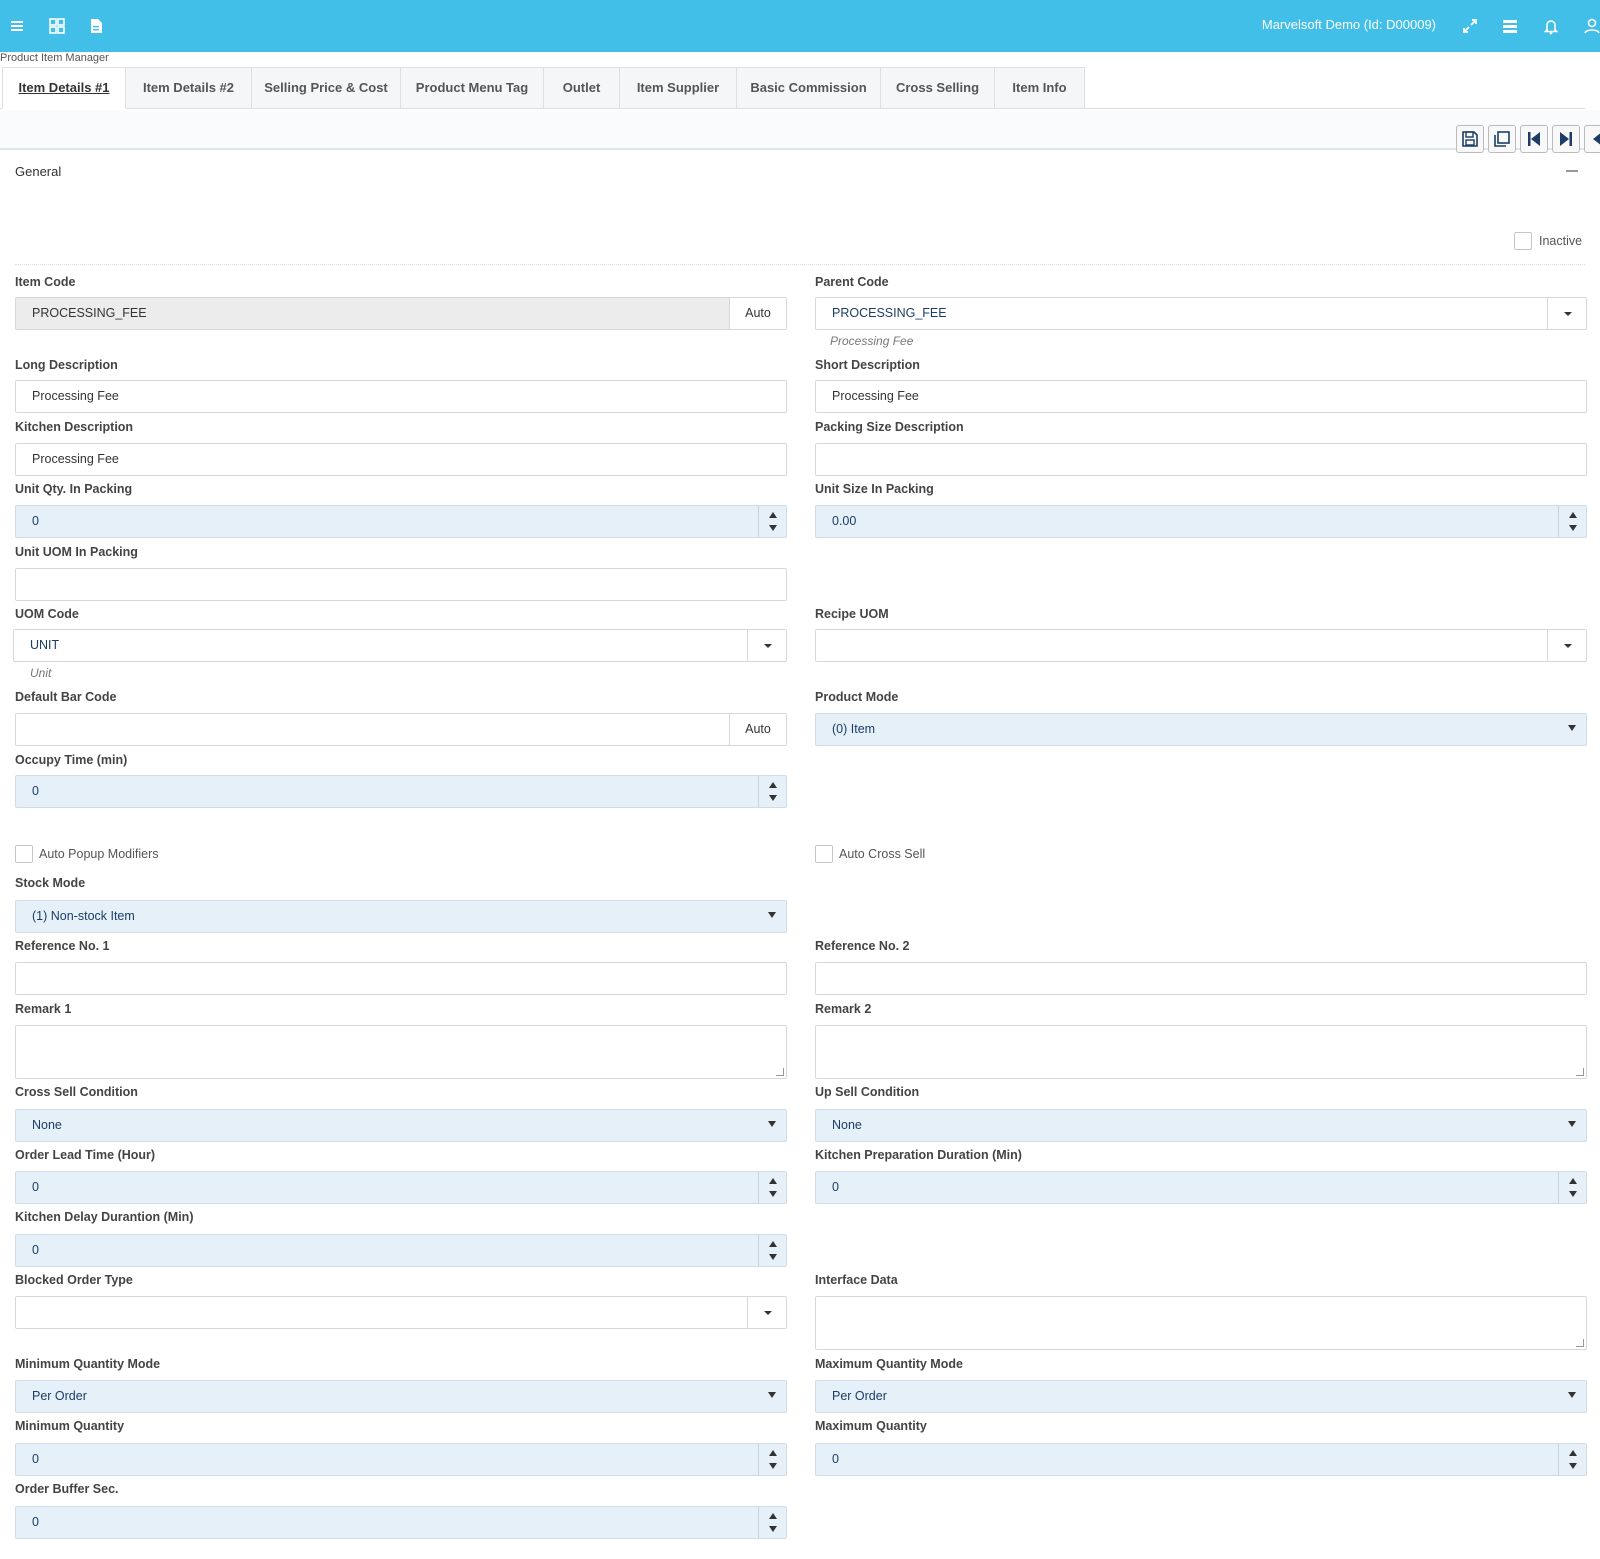 Image resolution: width=1600 pixels, height=1559 pixels. Describe the element at coordinates (401, 1187) in the screenshot. I see `order-lead-time-stepper: 0` at that location.